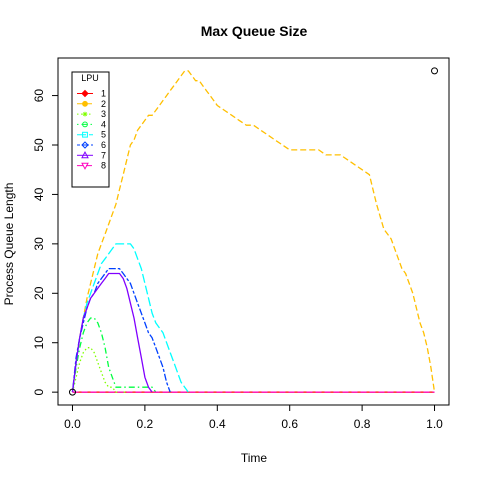  I want to click on legend-label-8: 8, so click(103, 166).